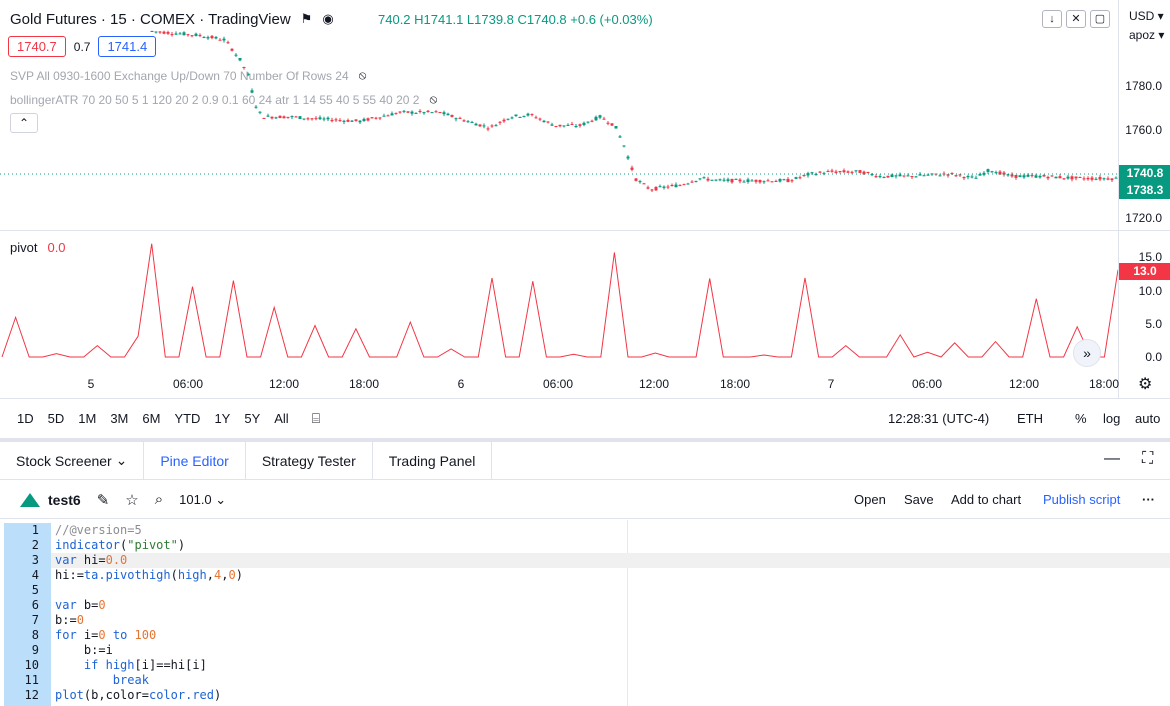  What do you see at coordinates (35, 575) in the screenshot?
I see `line-number: 4` at bounding box center [35, 575].